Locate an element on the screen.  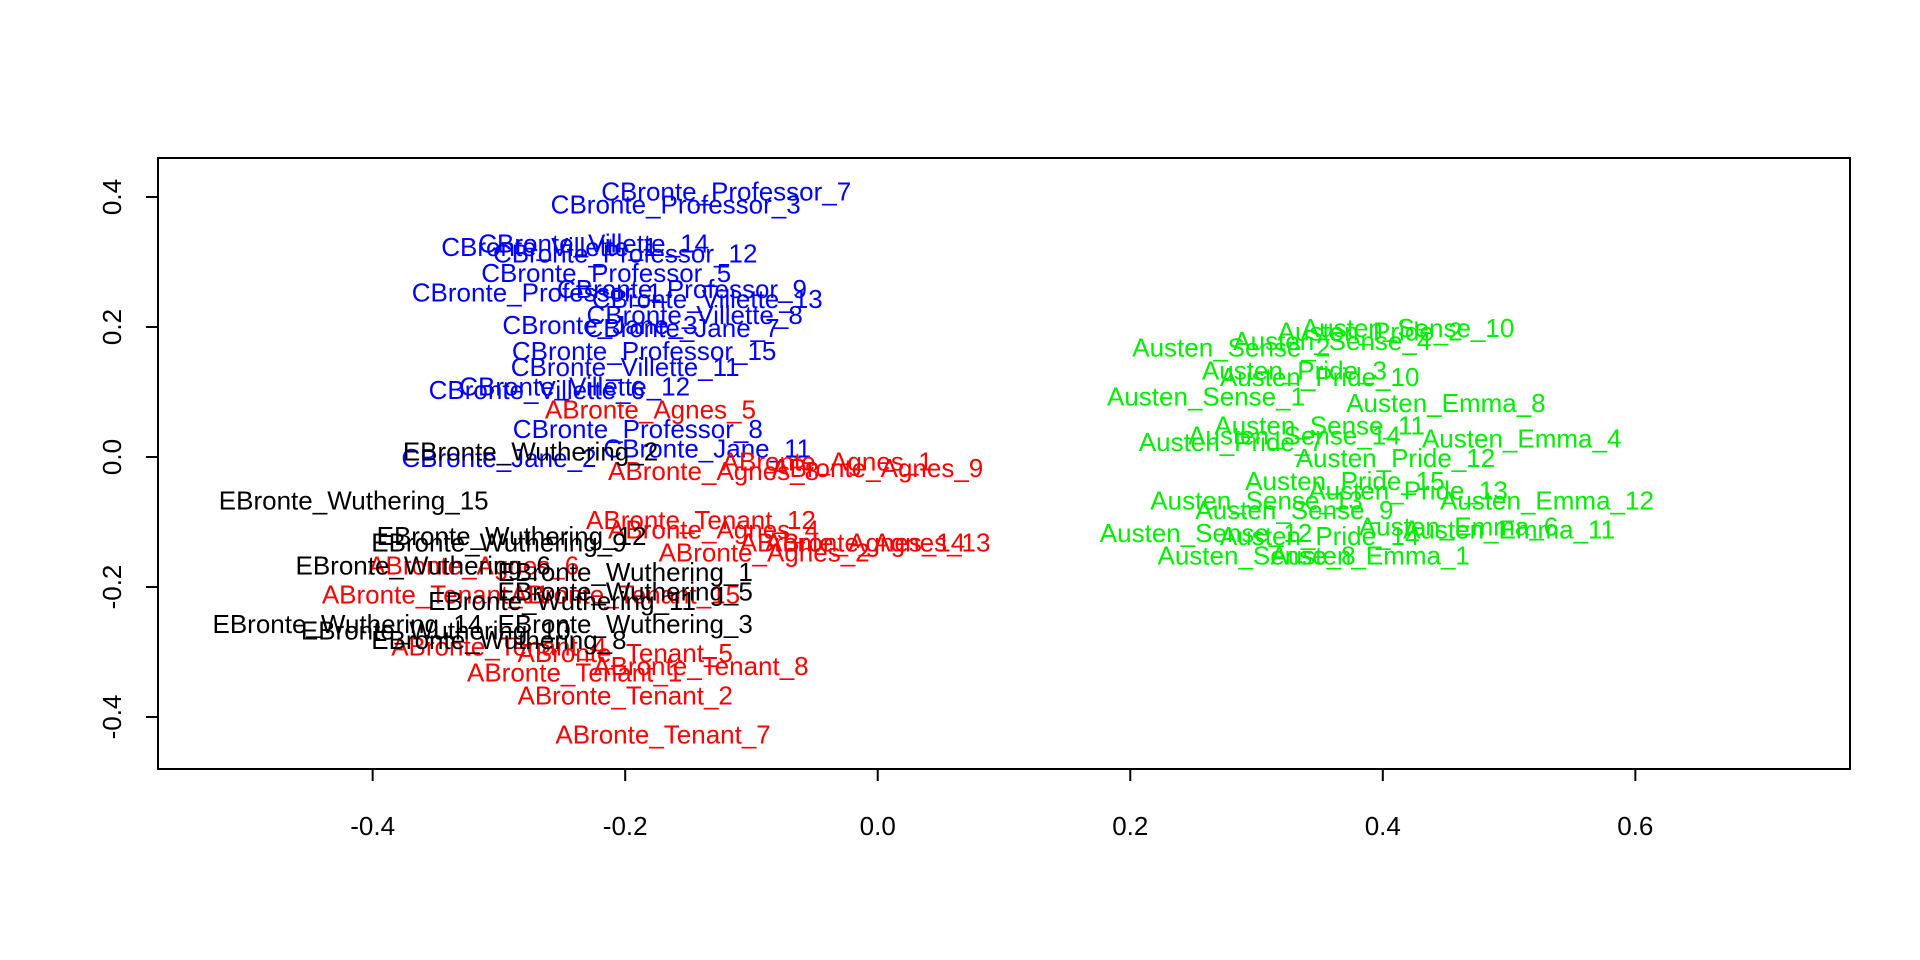
x-tick-label: -0.4 is located at coordinates (372, 826).